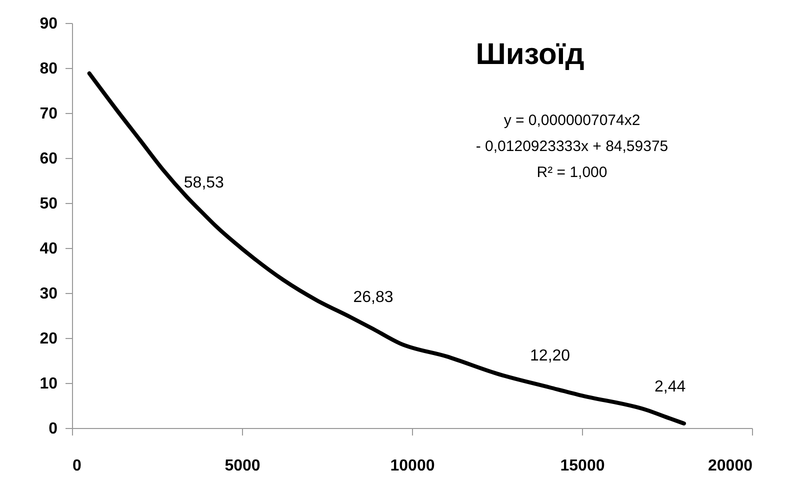 The height and width of the screenshot is (481, 787). Describe the element at coordinates (582, 466) in the screenshot. I see `x-tick-label: 15000` at that location.